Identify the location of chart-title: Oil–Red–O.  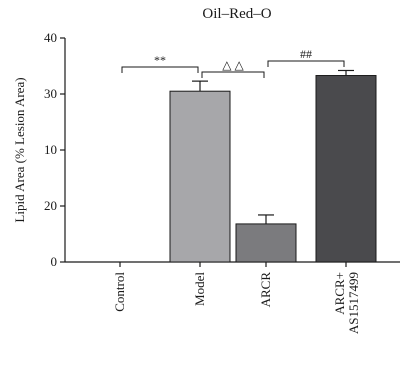
(236, 14).